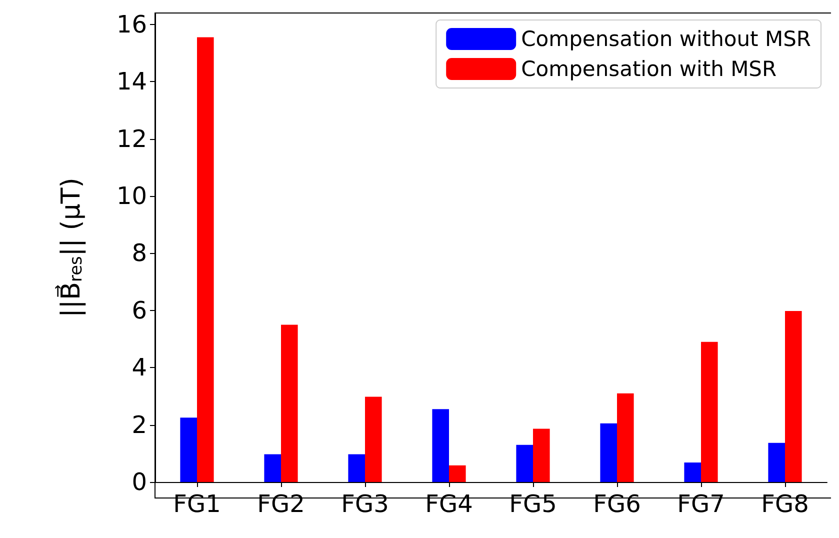 This screenshot has height=538, width=839. I want to click on x-tick-label: FG5, so click(533, 504).